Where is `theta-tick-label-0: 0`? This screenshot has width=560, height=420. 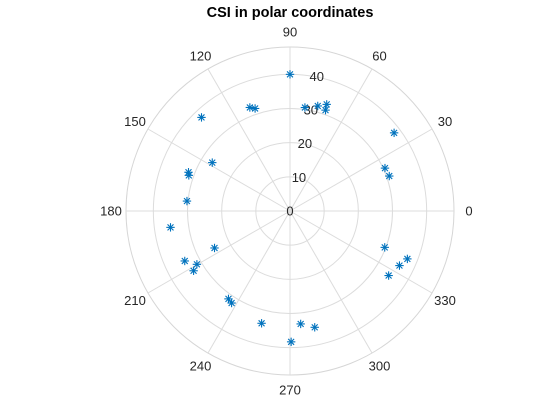 theta-tick-label-0: 0 is located at coordinates (468, 211).